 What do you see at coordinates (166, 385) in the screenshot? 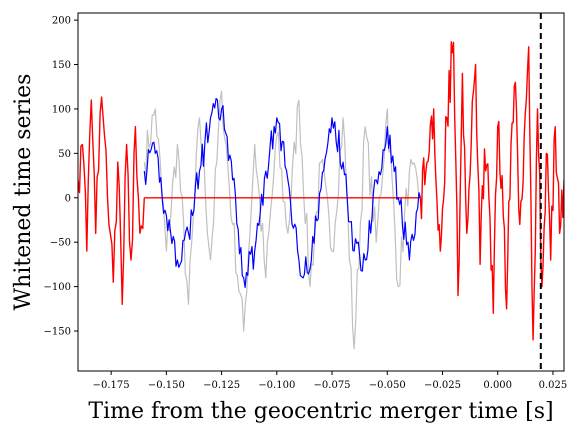
I see `x-tick-label: −0.150` at bounding box center [166, 385].